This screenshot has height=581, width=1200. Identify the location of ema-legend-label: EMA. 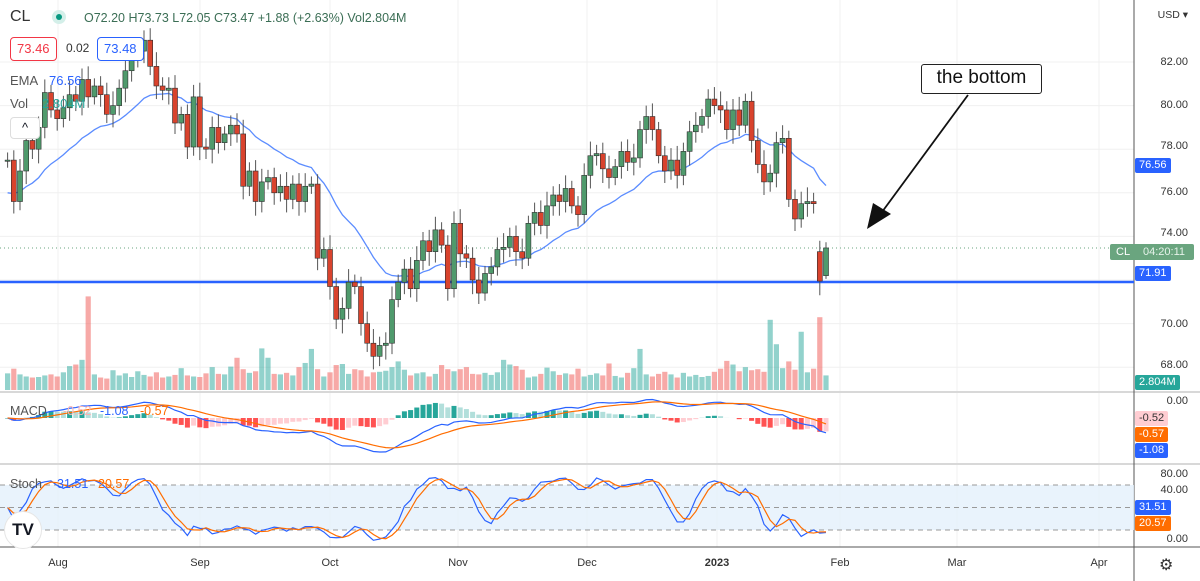
(24, 80).